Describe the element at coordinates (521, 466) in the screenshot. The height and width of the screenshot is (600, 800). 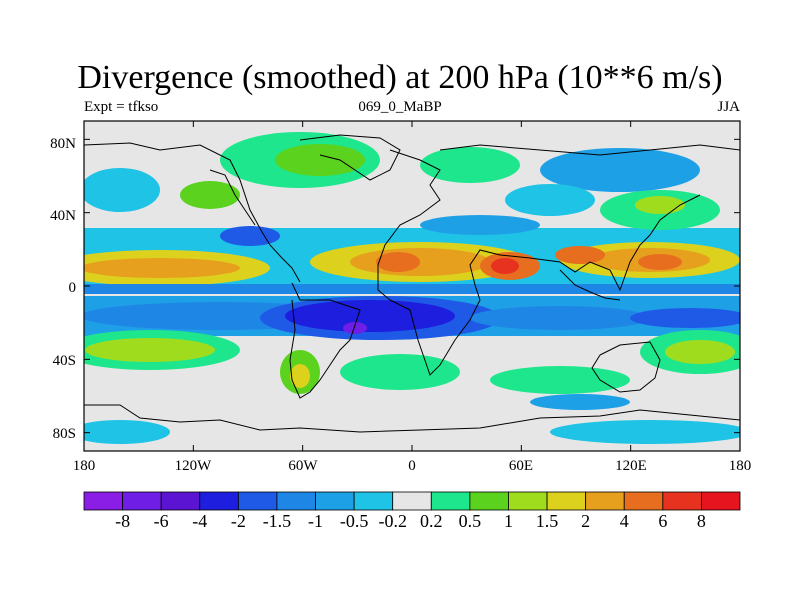
I see `x-tick-label-60e: 60E` at that location.